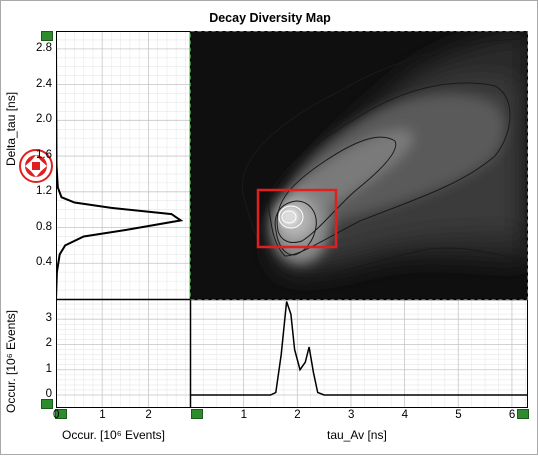 The width and height of the screenshot is (538, 456). Describe the element at coordinates (44, 47) in the screenshot. I see `delta-tau-tick-0: 2.8` at that location.